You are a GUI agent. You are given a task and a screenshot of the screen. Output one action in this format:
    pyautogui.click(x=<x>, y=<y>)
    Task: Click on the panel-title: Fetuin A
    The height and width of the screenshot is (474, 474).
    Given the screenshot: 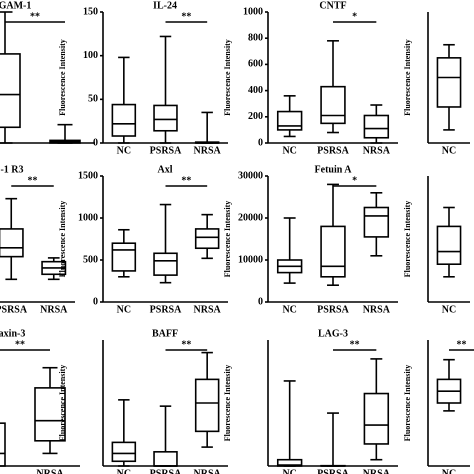 What is the action you would take?
    pyautogui.click(x=334, y=169)
    